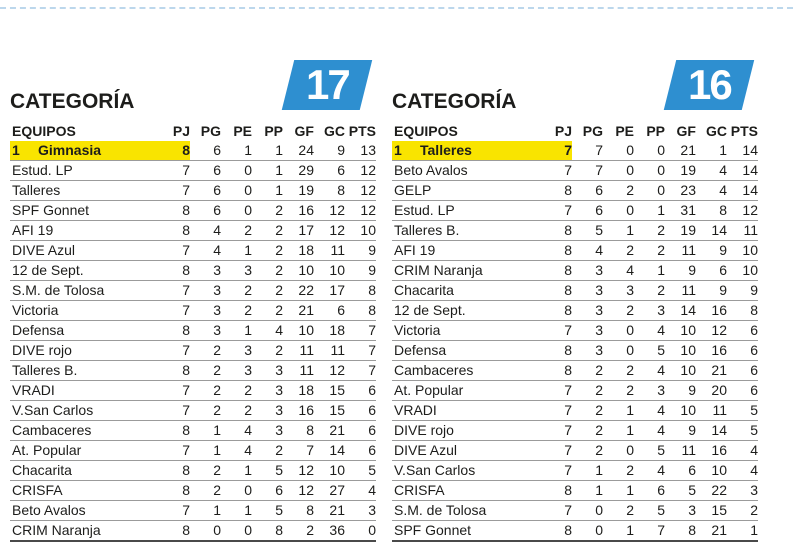  What do you see at coordinates (661, 470) in the screenshot?
I see `pp-cell: 4` at bounding box center [661, 470].